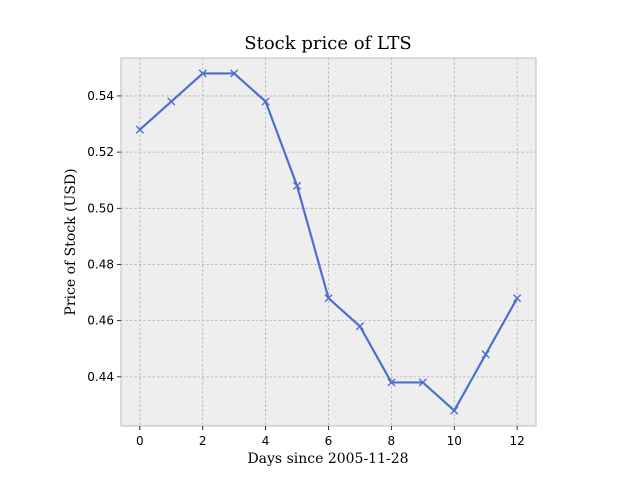 The image size is (640, 480). What do you see at coordinates (392, 441) in the screenshot?
I see `x-tick-label: 8` at bounding box center [392, 441].